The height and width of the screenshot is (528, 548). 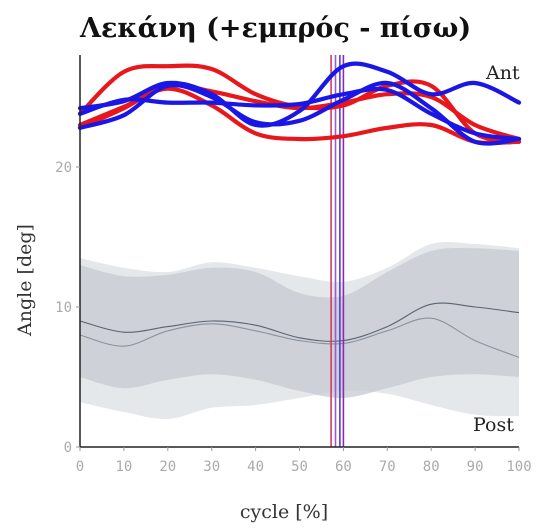 What do you see at coordinates (387, 467) in the screenshot?
I see `x-tick-label: 70` at bounding box center [387, 467].